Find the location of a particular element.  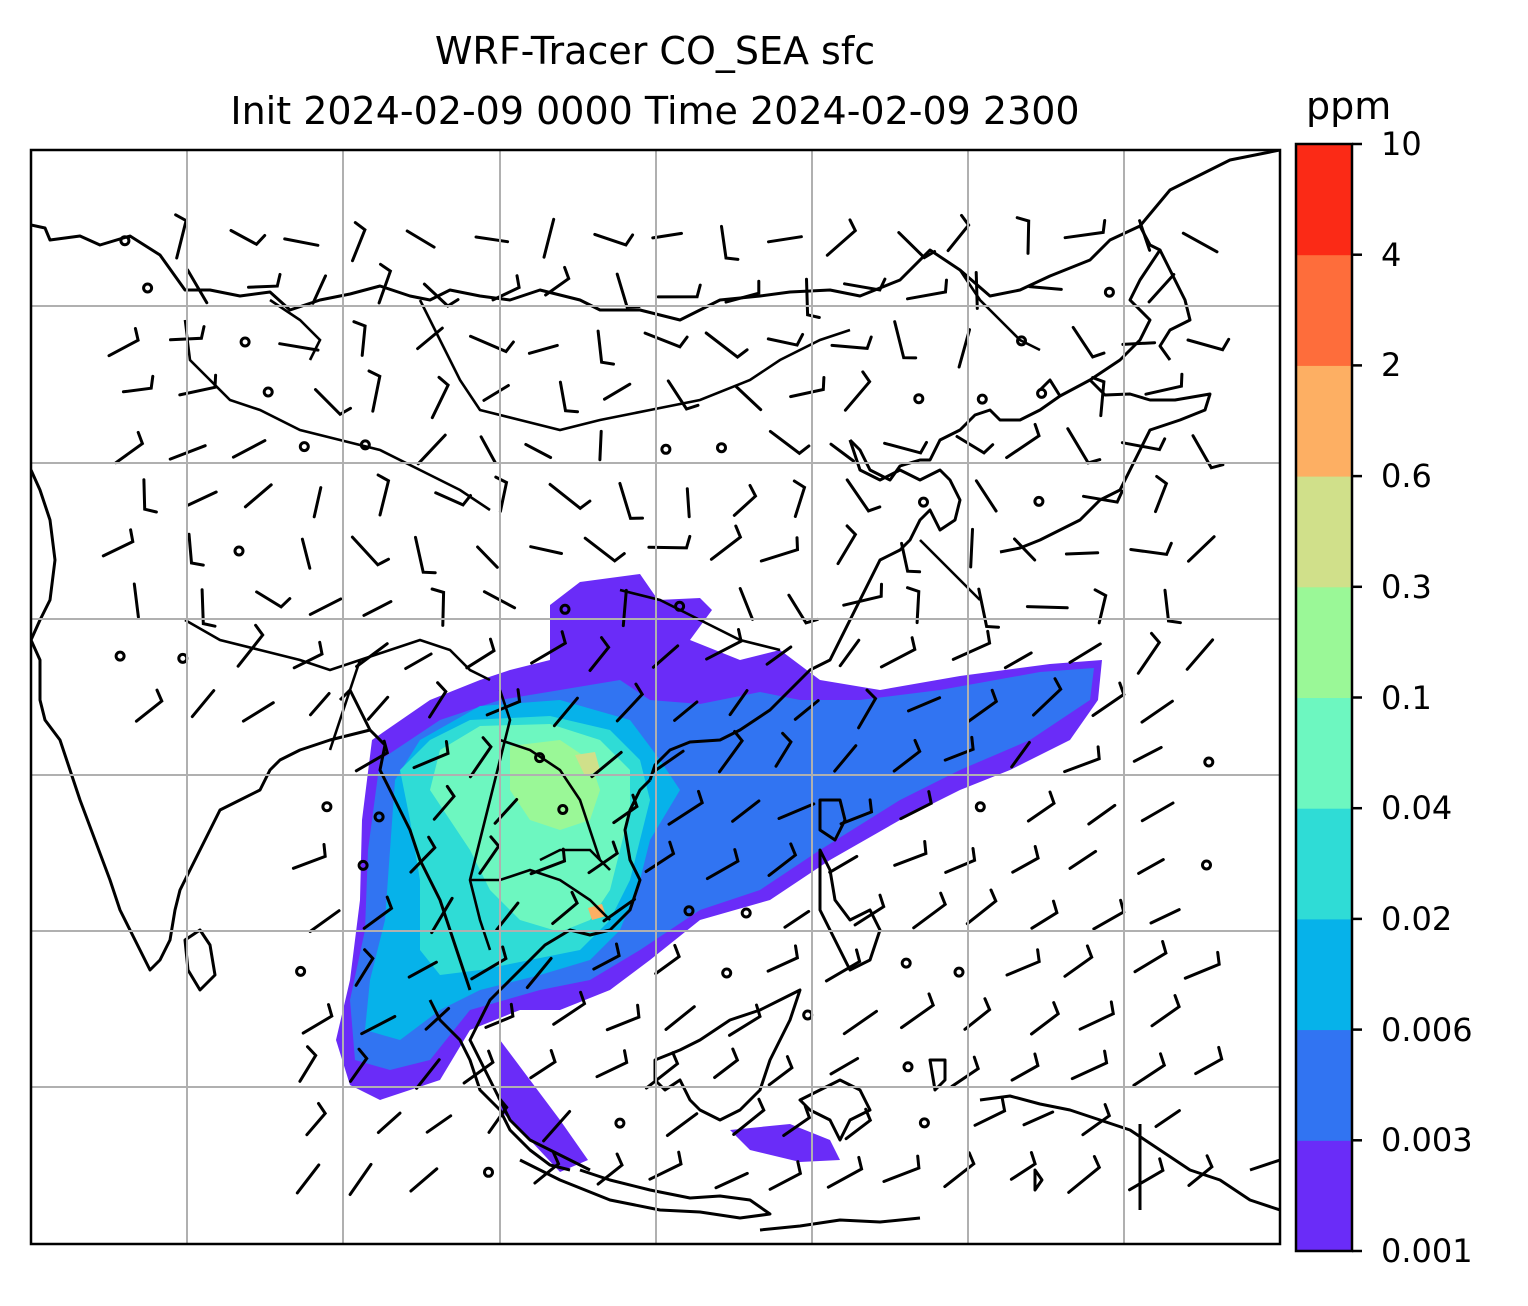

colorbar-tick-label: 0.006 is located at coordinates (1427, 1029).